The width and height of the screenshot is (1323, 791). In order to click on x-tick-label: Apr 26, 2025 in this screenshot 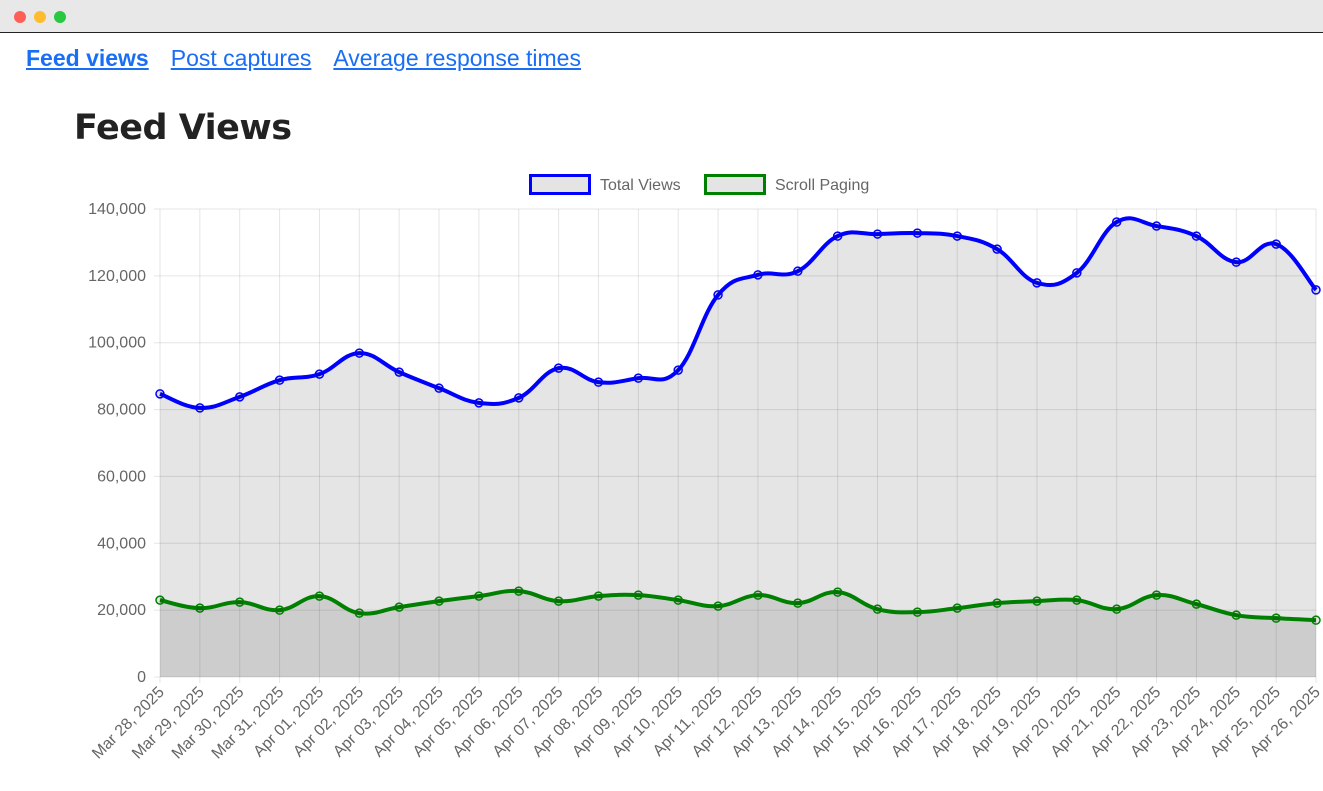, I will do `click(1285, 722)`.